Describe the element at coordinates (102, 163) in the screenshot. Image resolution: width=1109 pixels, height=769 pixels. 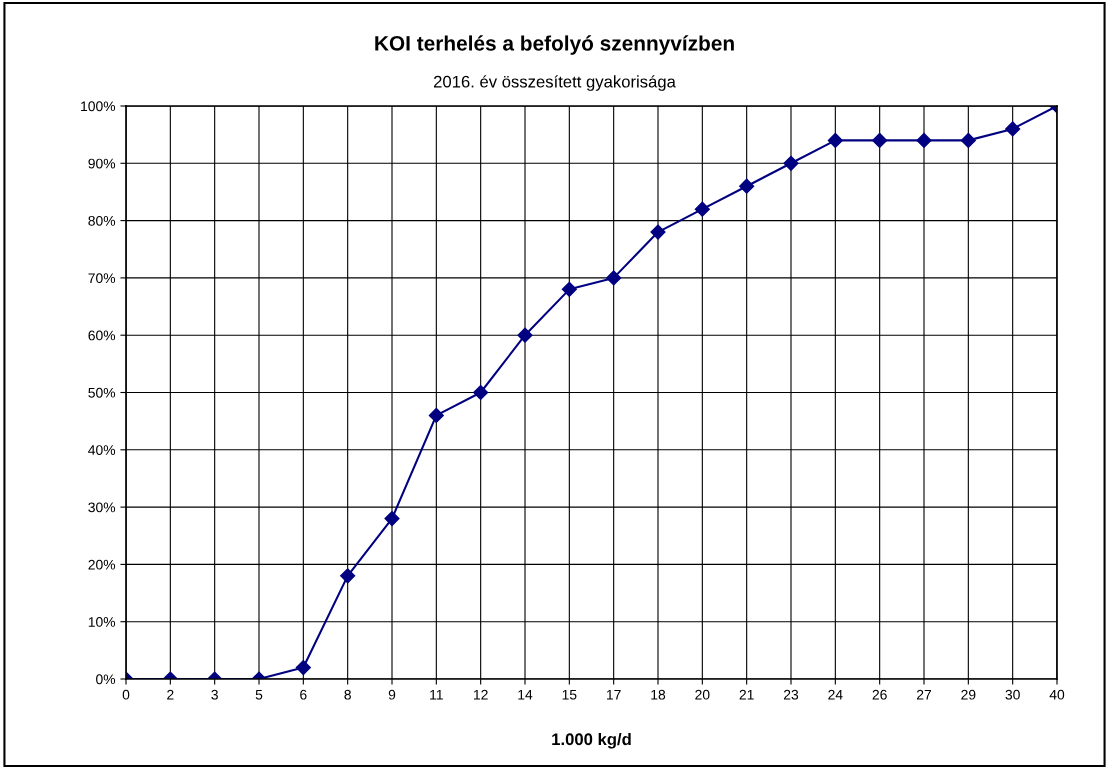
I see `y-tick-label: 90%` at that location.